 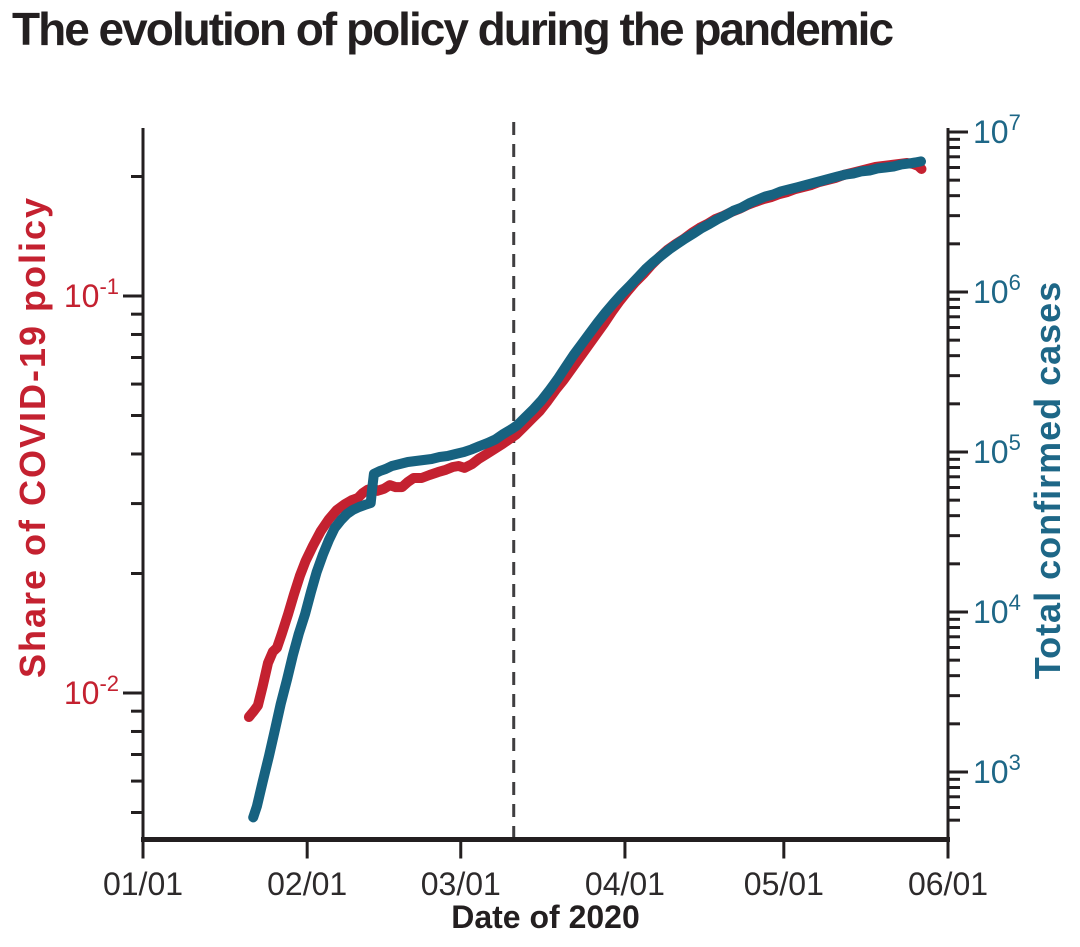 What do you see at coordinates (997, 610) in the screenshot?
I see `log-tick-label: 10⁴` at bounding box center [997, 610].